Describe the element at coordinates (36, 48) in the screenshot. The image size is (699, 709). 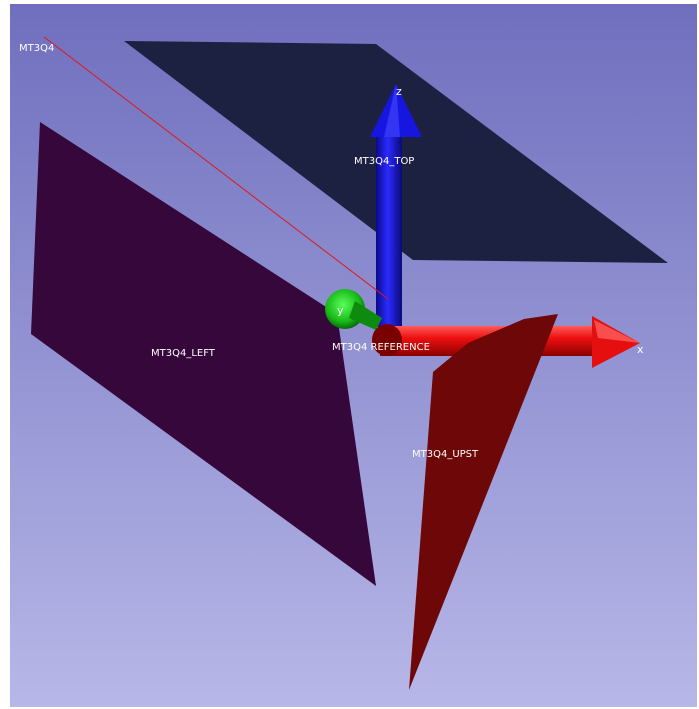
I see `line-label: MT3Q4` at that location.